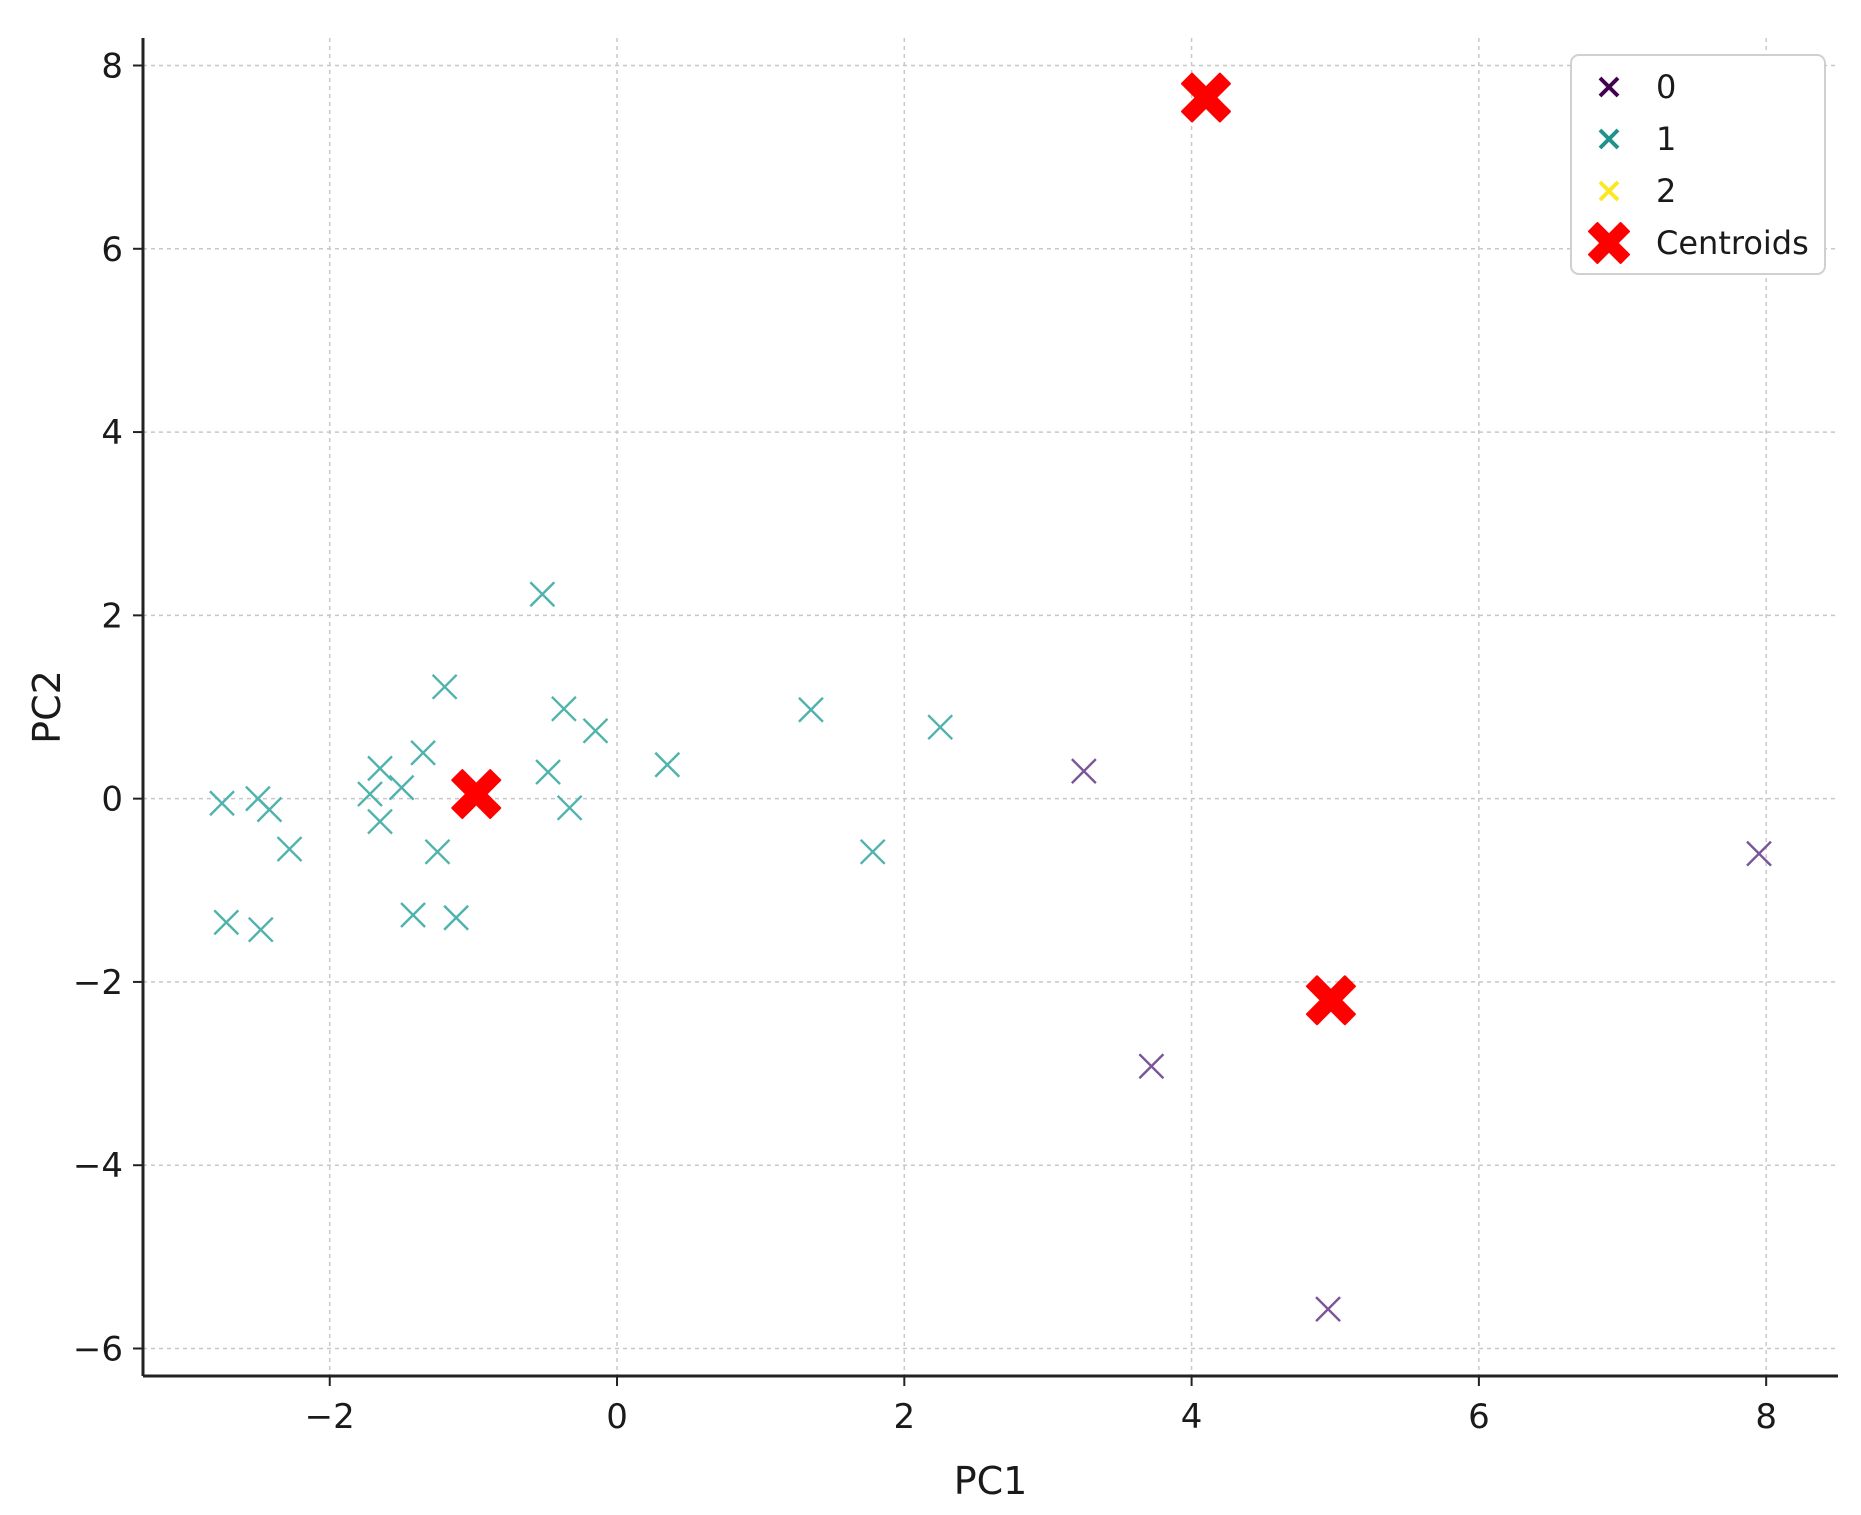 The image size is (1861, 1515). What do you see at coordinates (112, 800) in the screenshot?
I see `y-tick-label: 0` at bounding box center [112, 800].